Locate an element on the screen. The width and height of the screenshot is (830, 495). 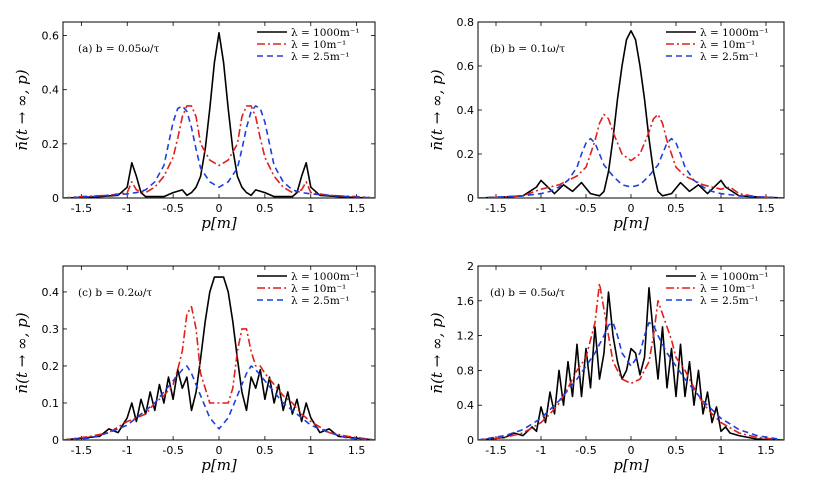
y-tick-label: 1.6 is located at coordinates (466, 301).